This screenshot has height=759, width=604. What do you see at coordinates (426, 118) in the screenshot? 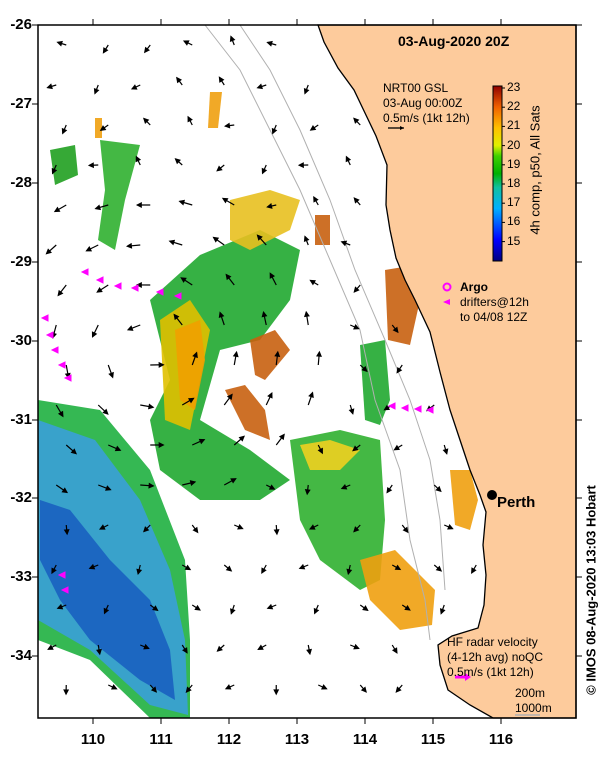
I see `model-legend-line: 0.5m/s (1kt 12h)` at bounding box center [426, 118].